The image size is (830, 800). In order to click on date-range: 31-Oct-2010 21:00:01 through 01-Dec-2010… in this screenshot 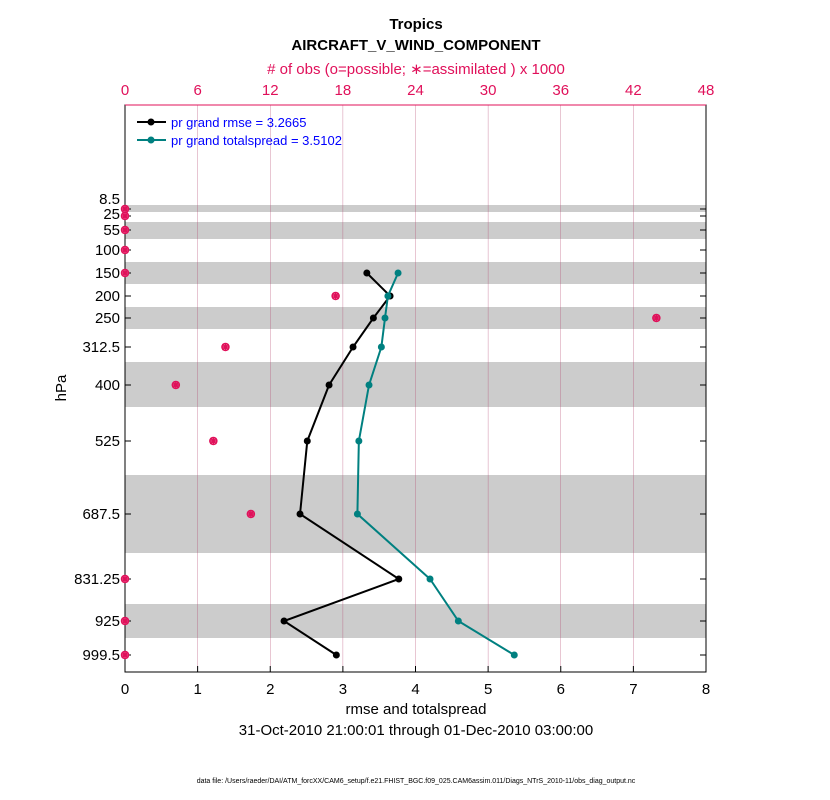, I will do `click(416, 730)`.